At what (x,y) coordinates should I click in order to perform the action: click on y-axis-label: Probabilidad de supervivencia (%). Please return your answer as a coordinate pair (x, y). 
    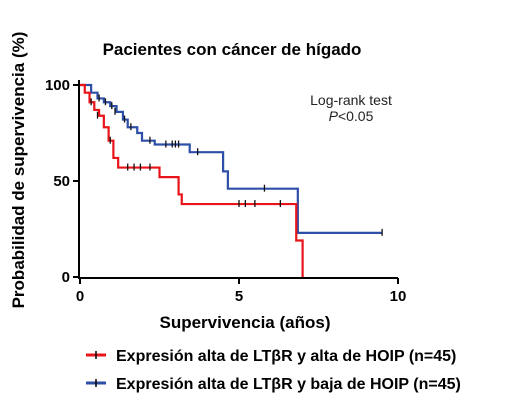
    Looking at the image, I should click on (18, 170).